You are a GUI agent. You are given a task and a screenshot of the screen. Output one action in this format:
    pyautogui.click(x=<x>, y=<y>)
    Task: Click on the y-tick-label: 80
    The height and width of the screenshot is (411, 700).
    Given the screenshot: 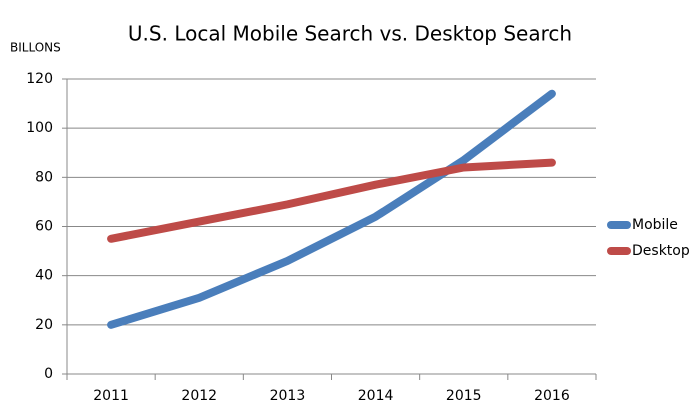 What is the action you would take?
    pyautogui.click(x=44, y=177)
    